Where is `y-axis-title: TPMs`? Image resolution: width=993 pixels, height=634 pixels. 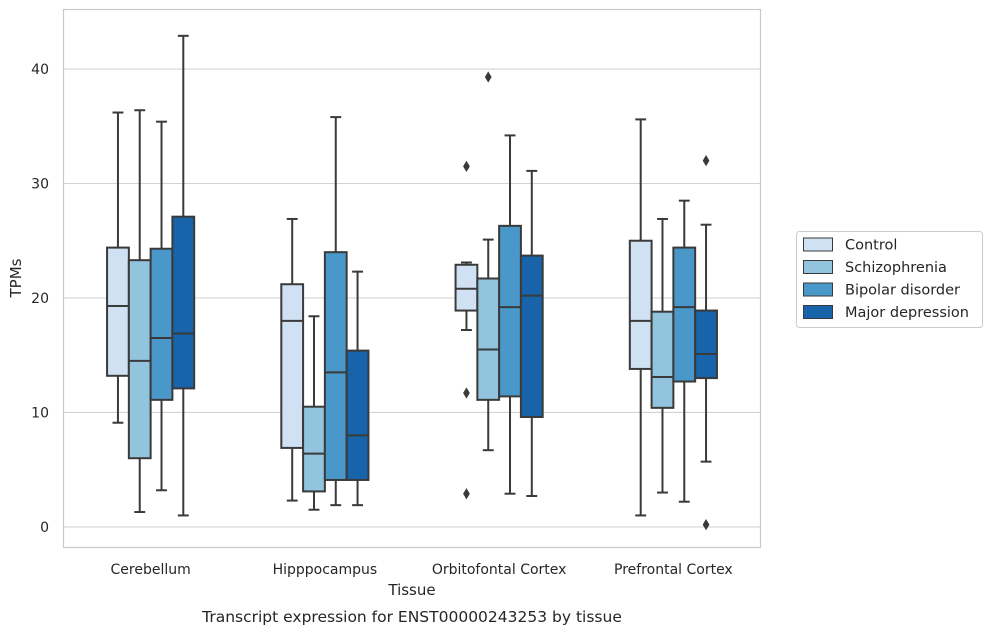 y-axis-title: TPMs is located at coordinates (16, 278).